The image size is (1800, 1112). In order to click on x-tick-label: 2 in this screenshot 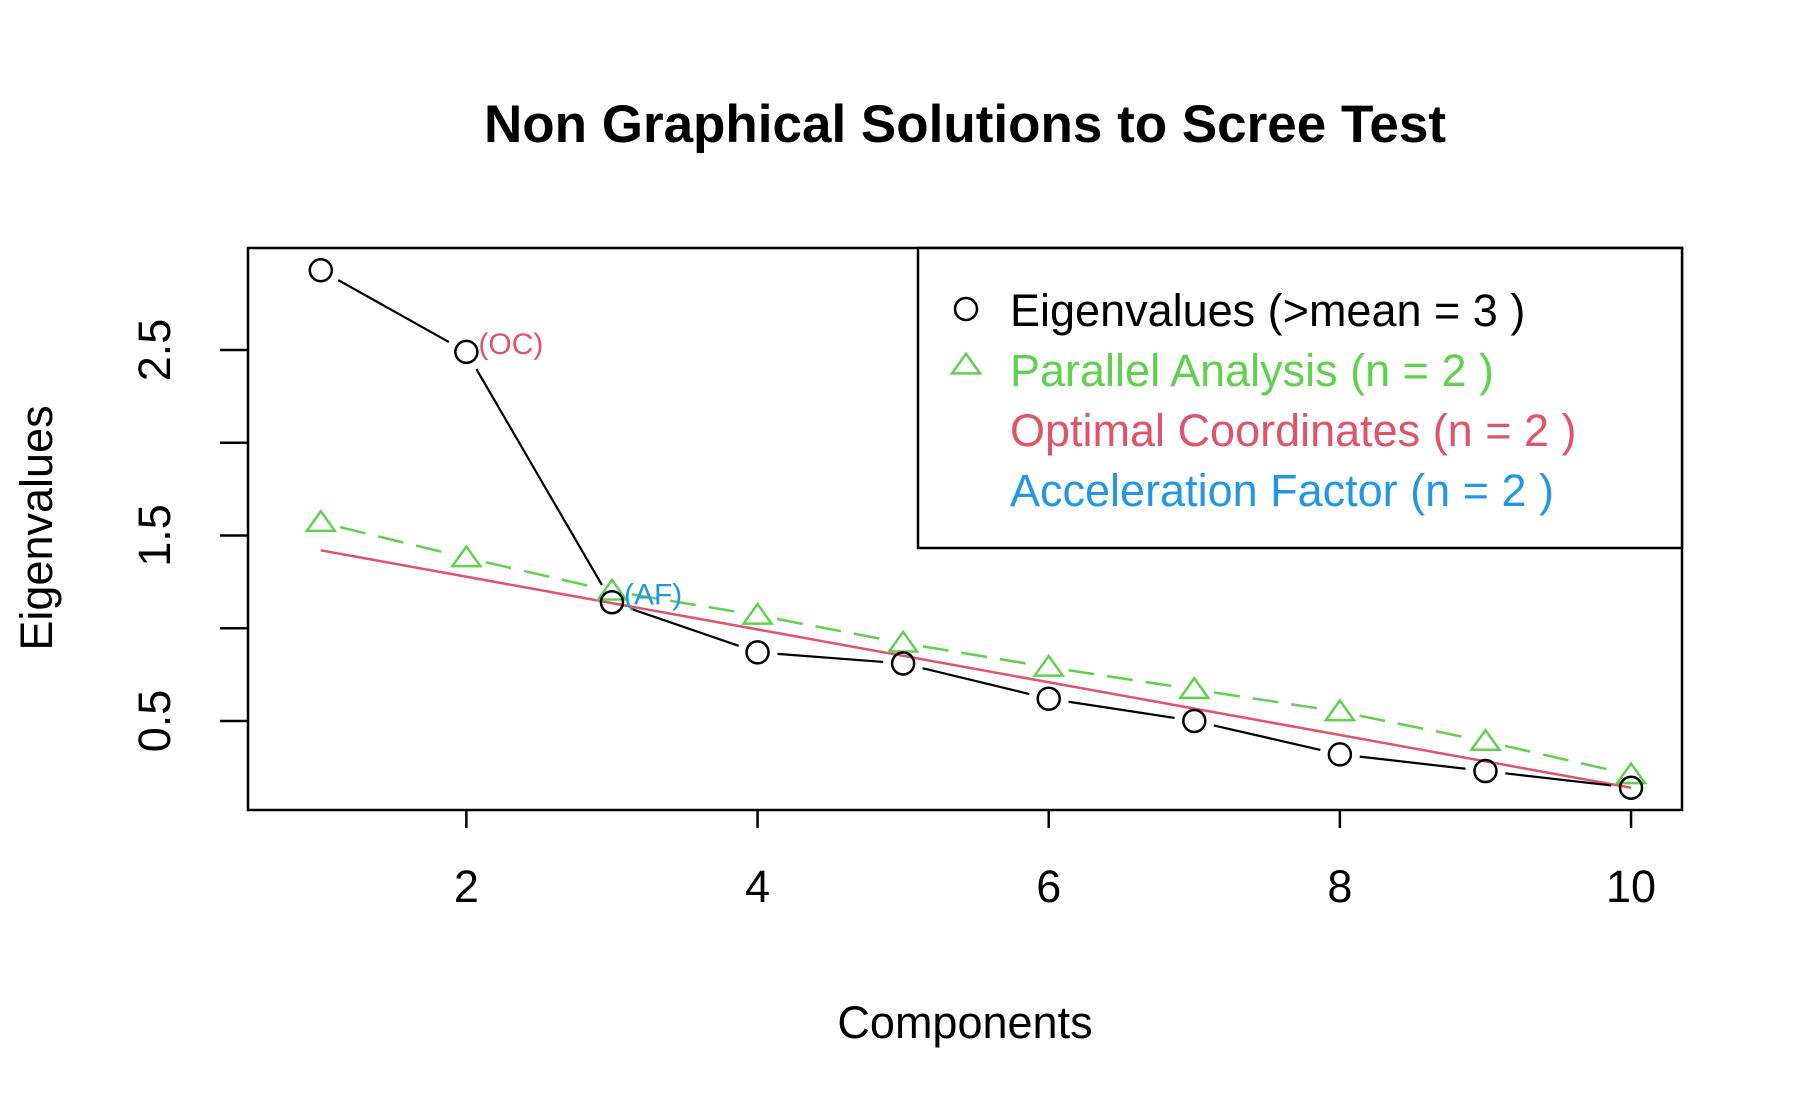, I will do `click(466, 886)`.